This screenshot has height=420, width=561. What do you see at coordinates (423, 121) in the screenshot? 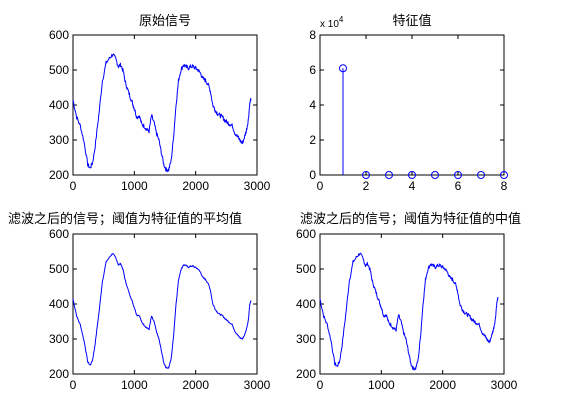
I see `stems-eigenvalues` at bounding box center [423, 121].